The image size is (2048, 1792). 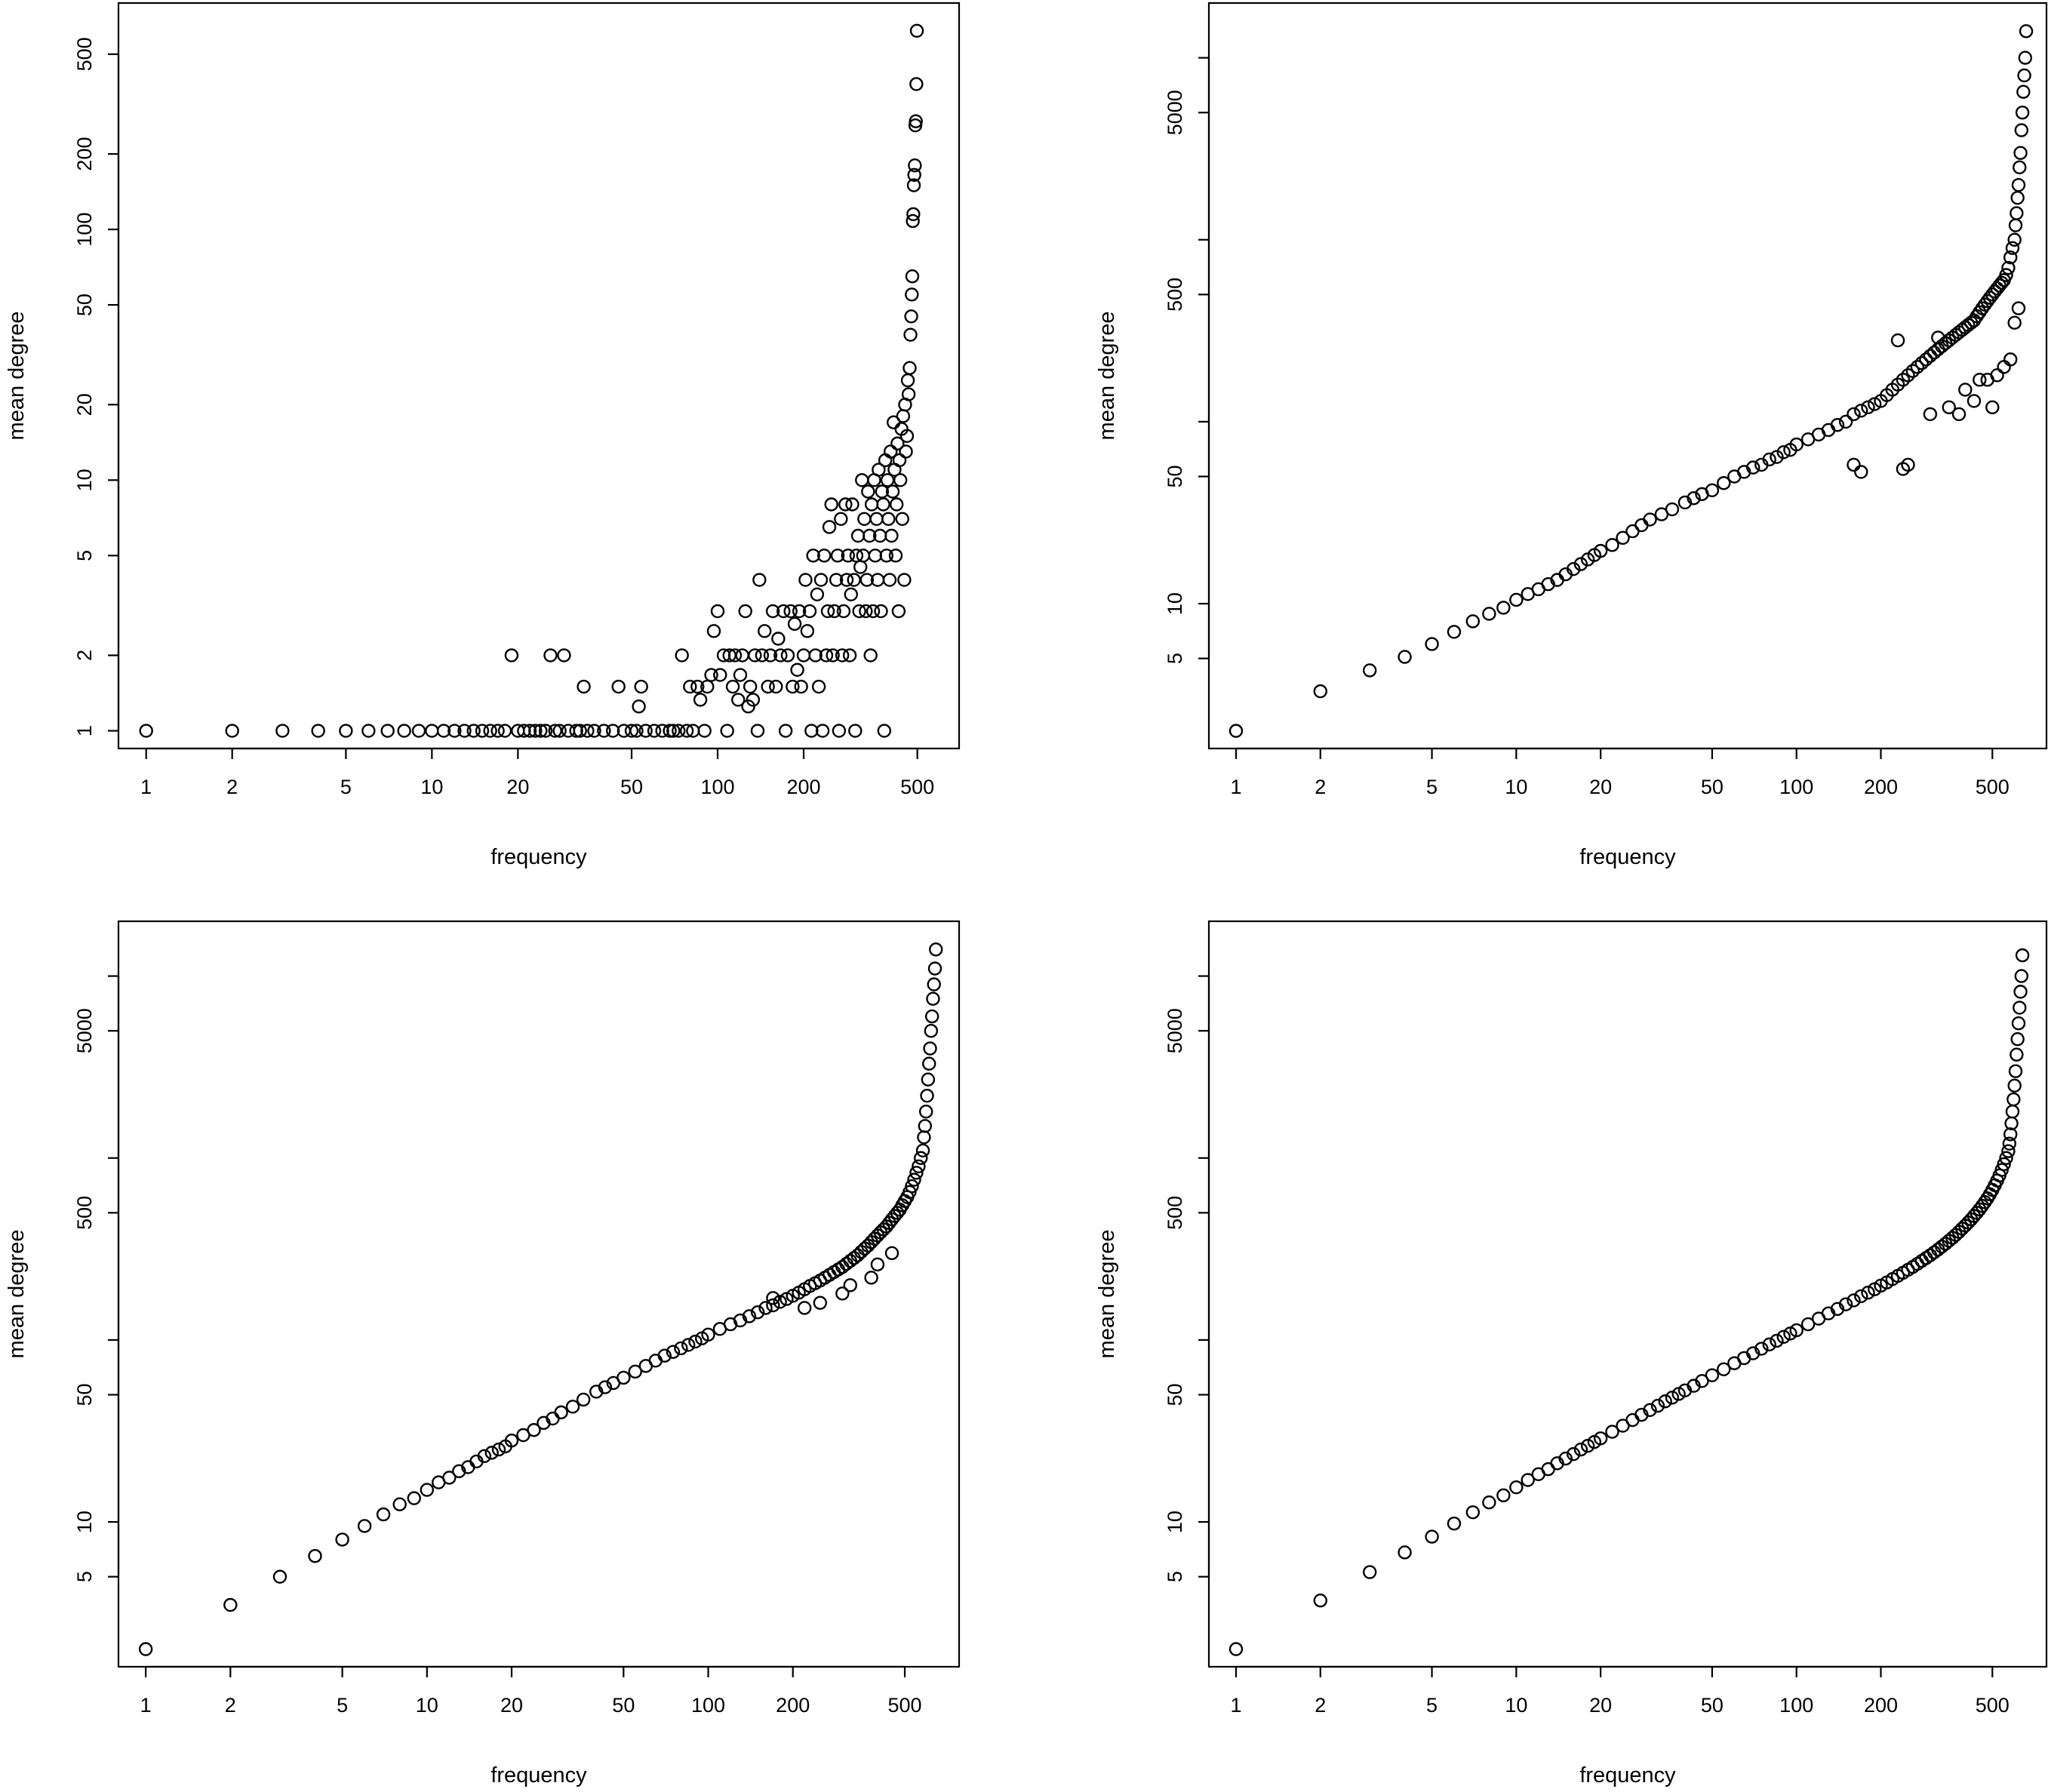 I want to click on x-tick-label: 500, so click(x=1993, y=787).